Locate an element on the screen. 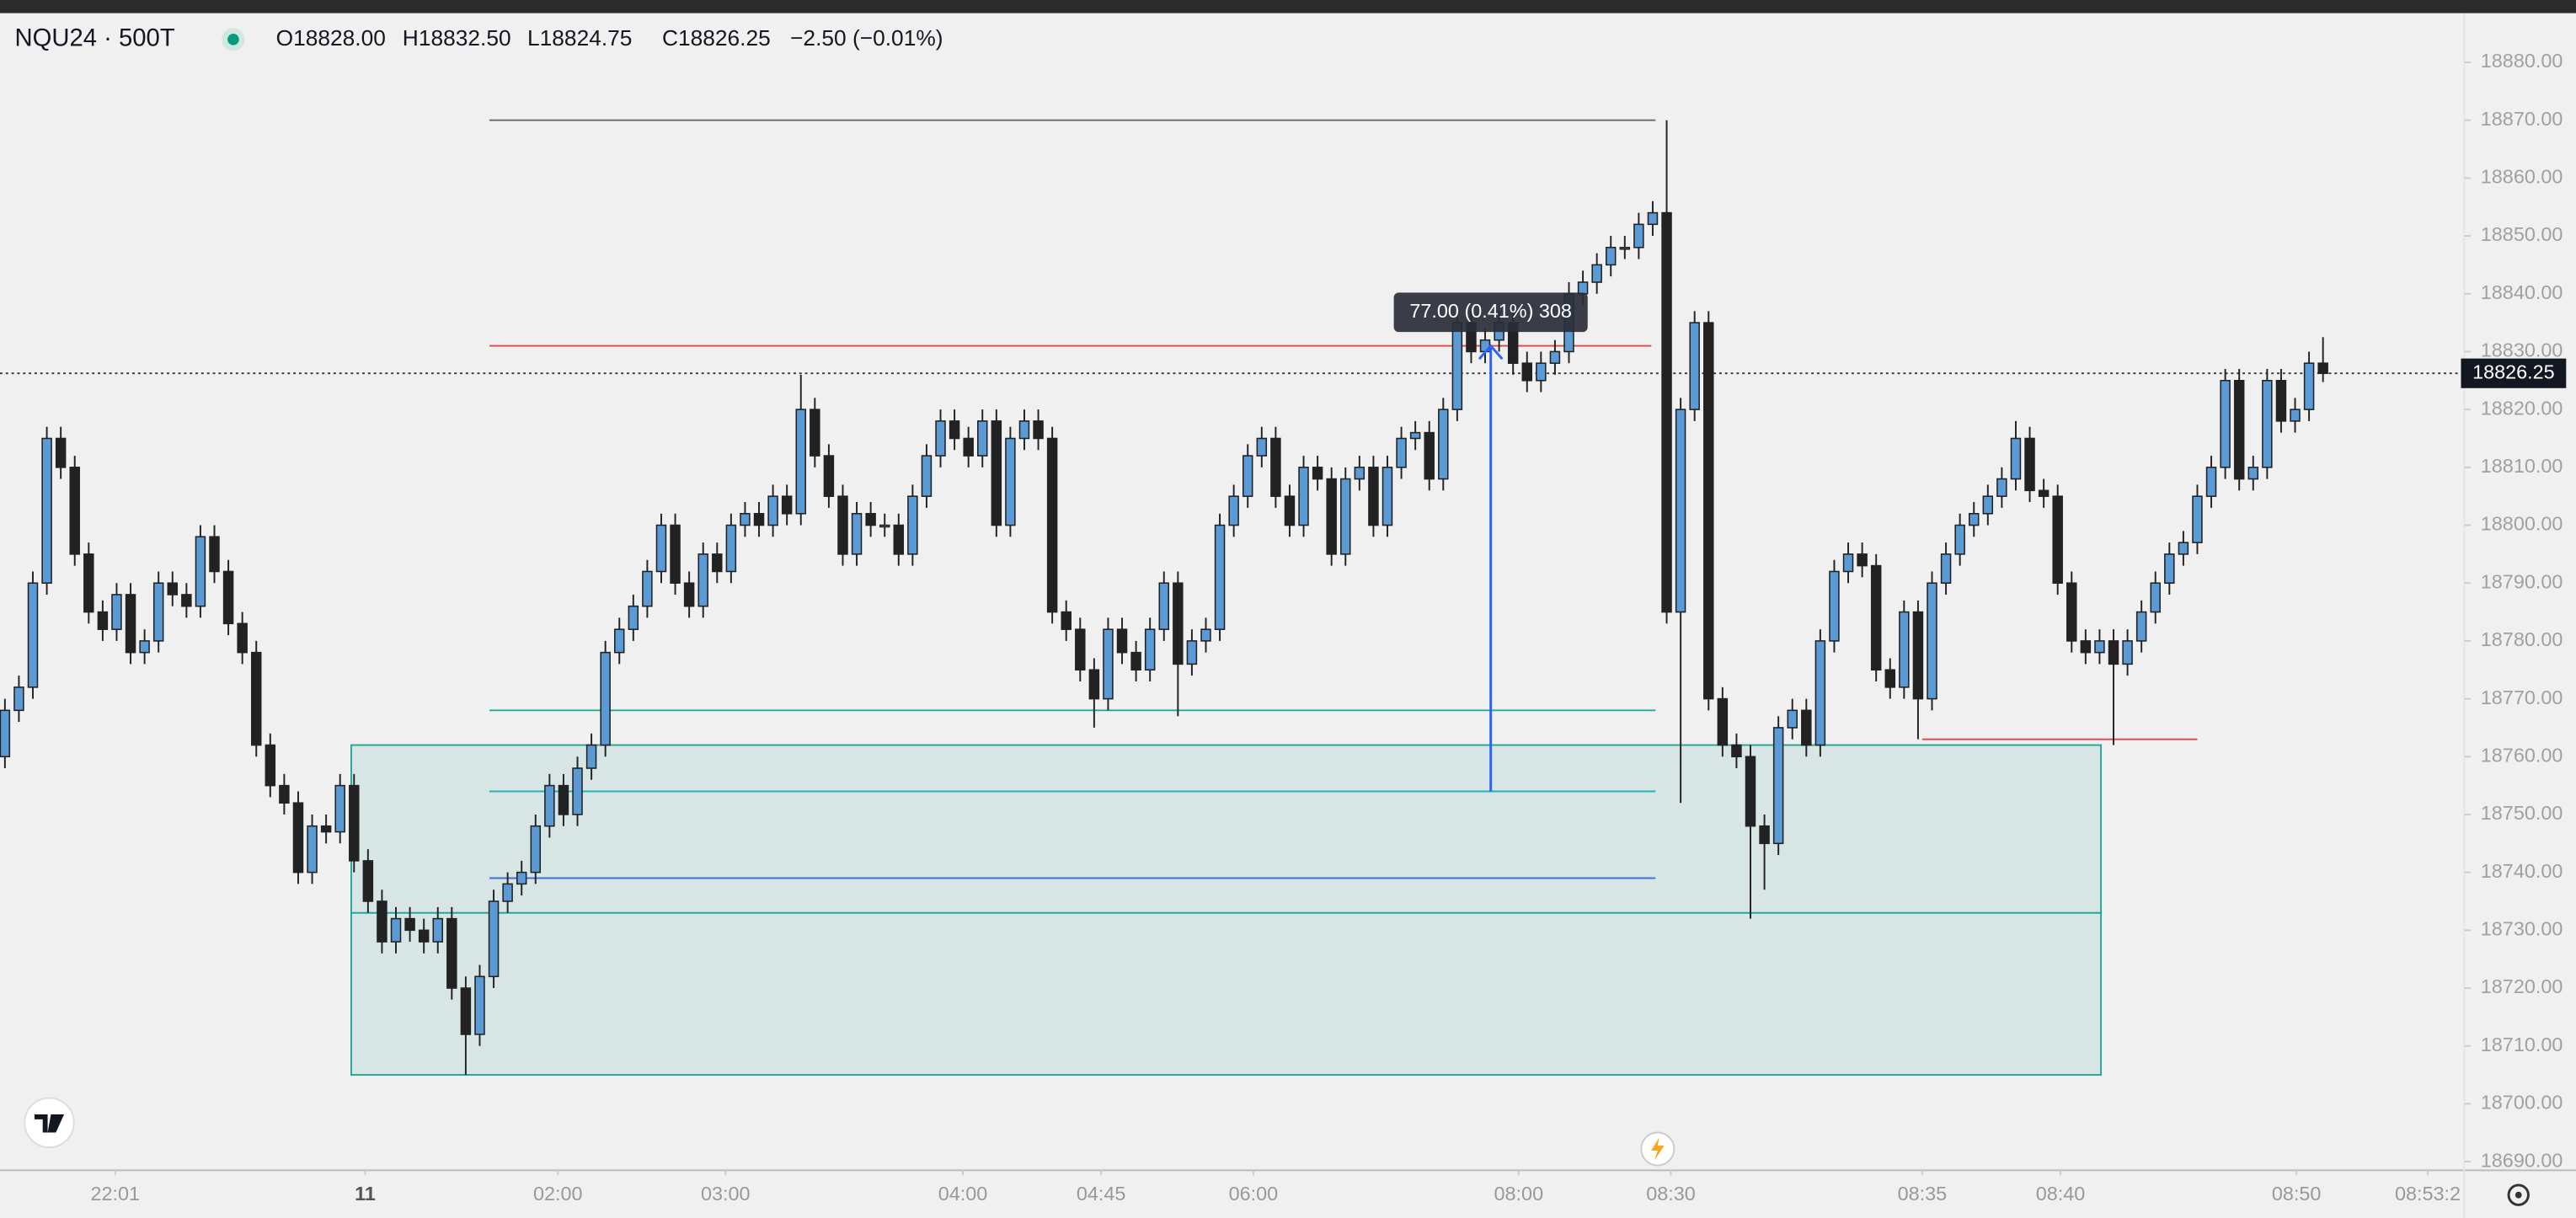  y-tick-label: 18710.00 is located at coordinates (2522, 1044).